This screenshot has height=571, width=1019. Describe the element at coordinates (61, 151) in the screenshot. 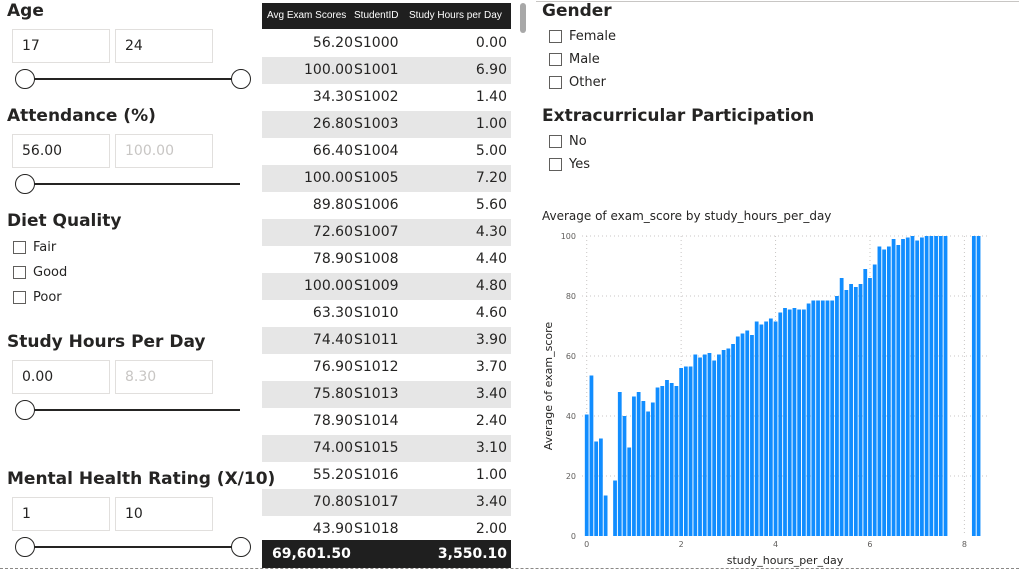

I see `attendance-min-input: 56.00` at that location.